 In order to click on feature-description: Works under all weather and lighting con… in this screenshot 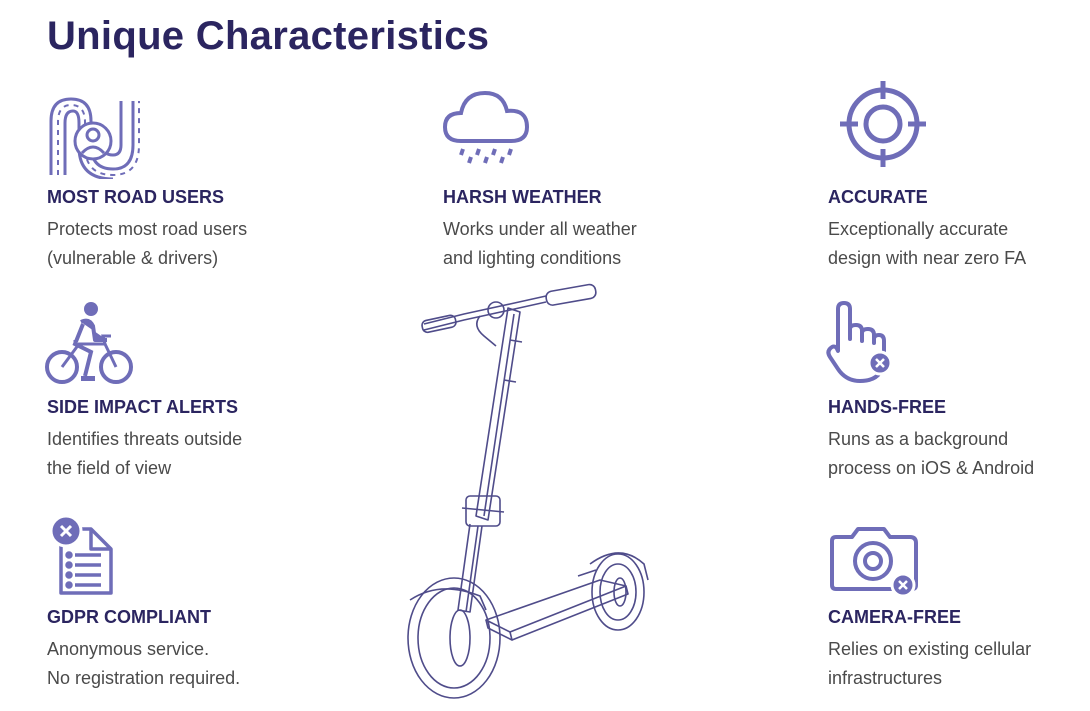, I will do `click(540, 243)`.